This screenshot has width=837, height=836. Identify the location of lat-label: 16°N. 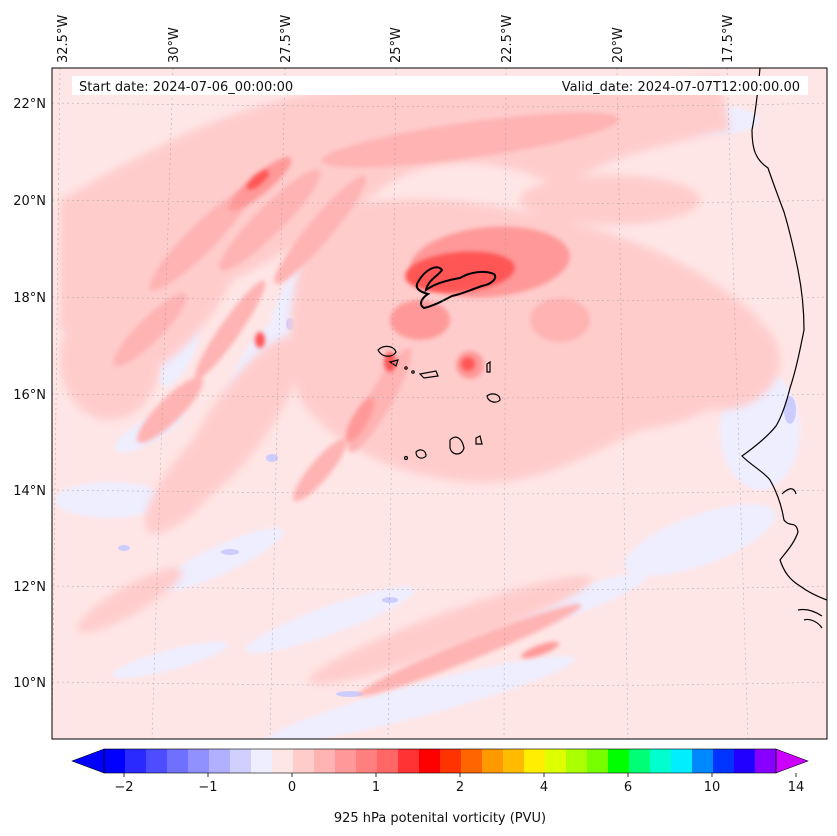
(29, 395).